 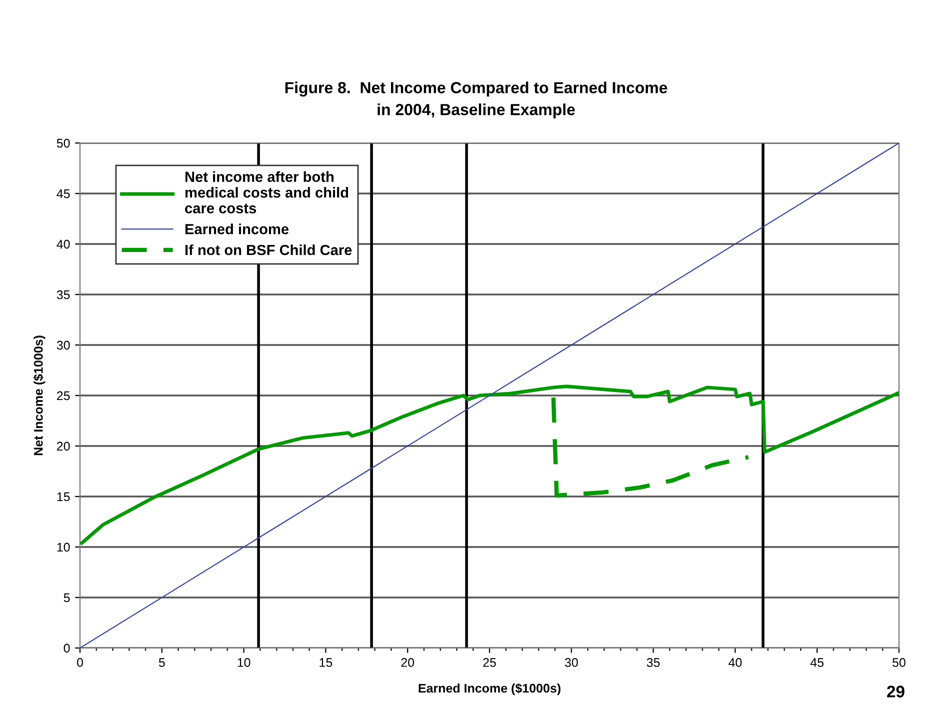 What do you see at coordinates (268, 250) in the screenshot?
I see `legend-label: If not on BSF Child Care` at bounding box center [268, 250].